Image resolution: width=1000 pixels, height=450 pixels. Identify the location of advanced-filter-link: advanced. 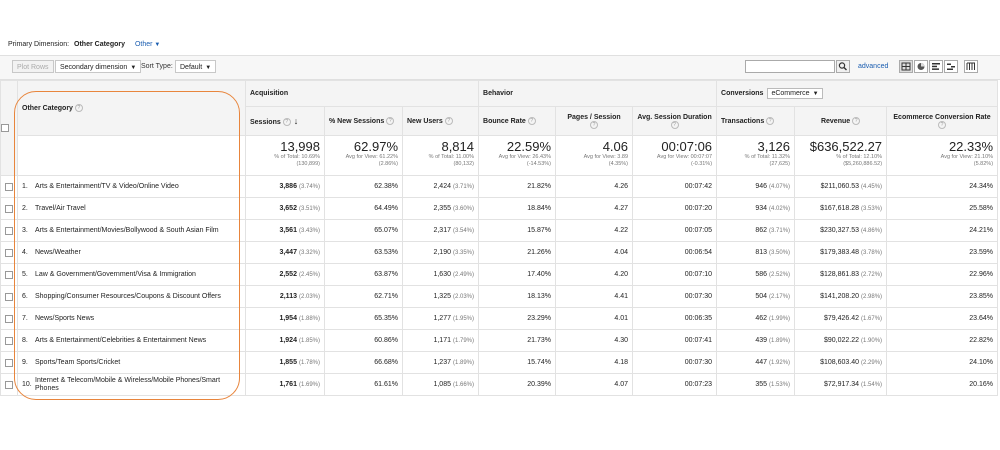
(873, 66).